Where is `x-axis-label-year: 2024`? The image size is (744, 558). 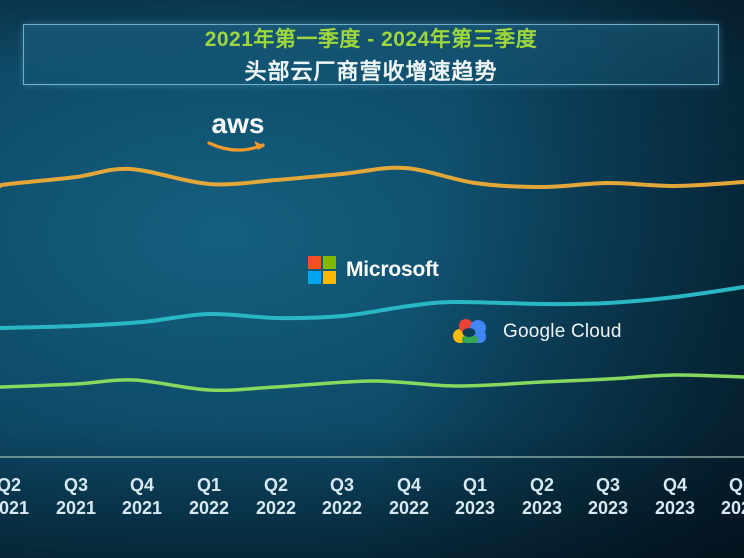
x-axis-label-year: 2024 is located at coordinates (732, 508).